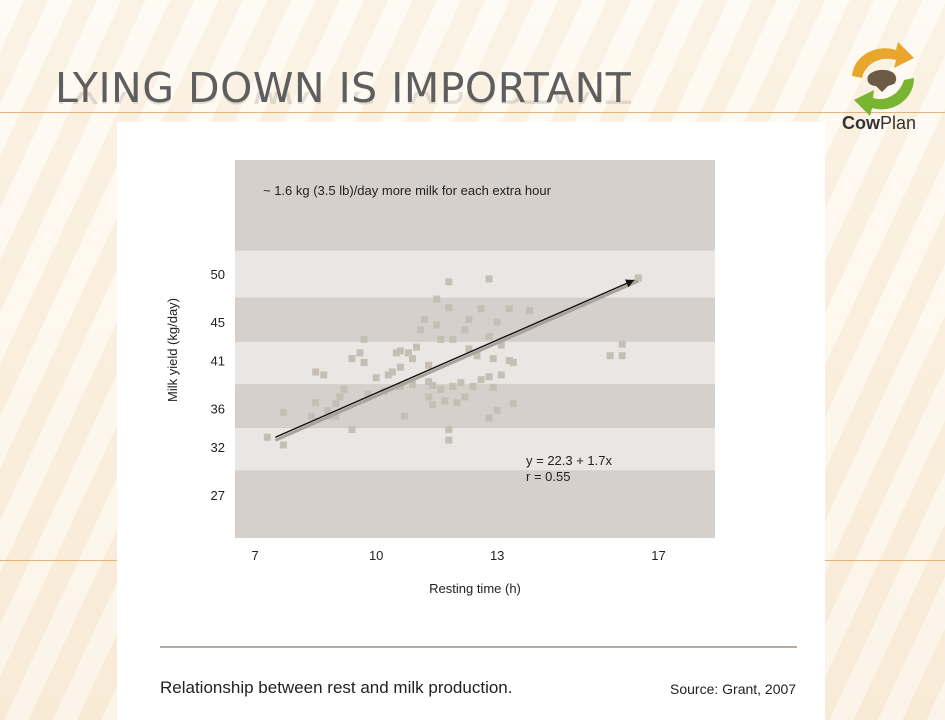 This screenshot has height=720, width=945. What do you see at coordinates (882, 80) in the screenshot?
I see `cow-head-icon` at bounding box center [882, 80].